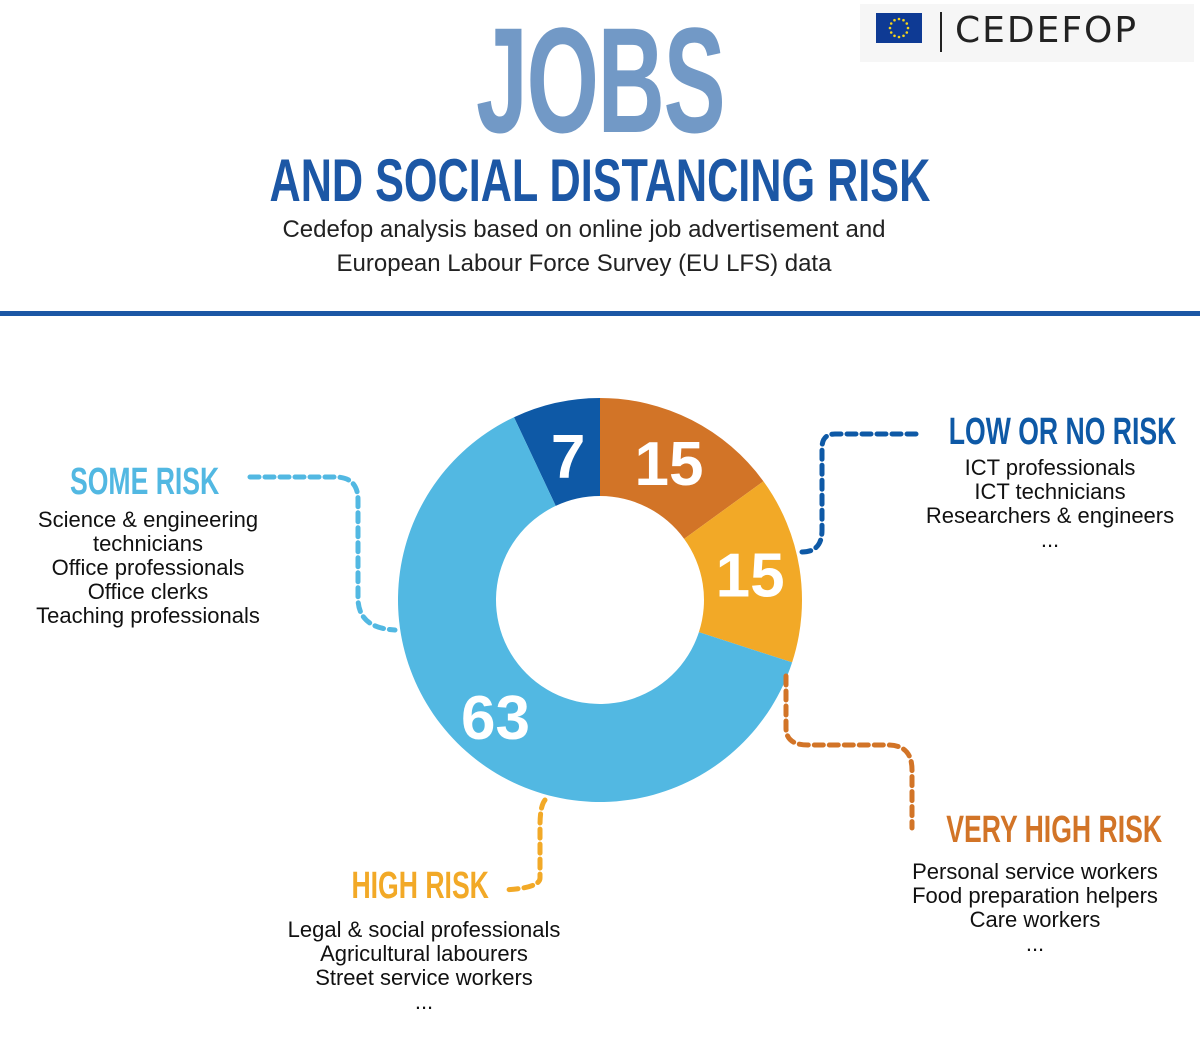 Image resolution: width=1200 pixels, height=1050 pixels. I want to click on some-risk-item: Office clerks, so click(148, 591).